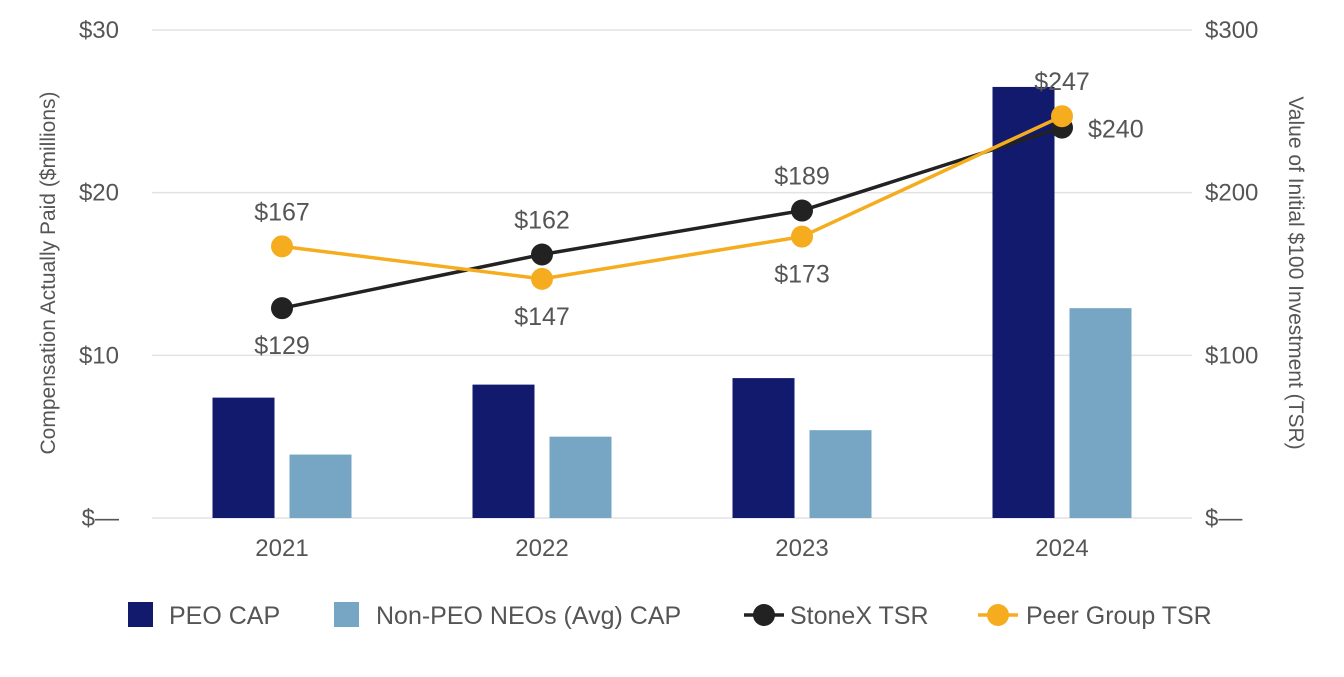 The image size is (1344, 677). I want to click on left-tick-label: $30, so click(99, 30).